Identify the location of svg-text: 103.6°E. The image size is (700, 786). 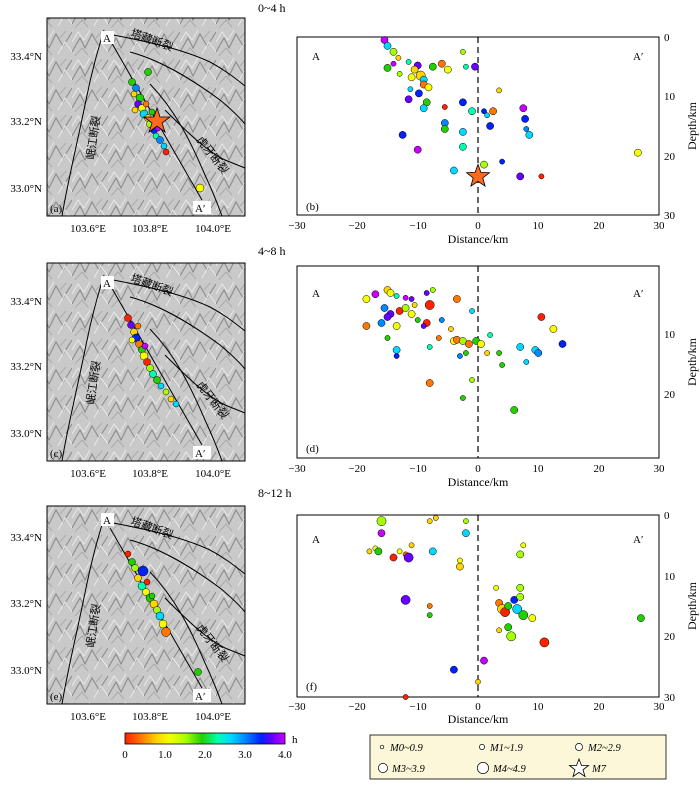
(88, 229).